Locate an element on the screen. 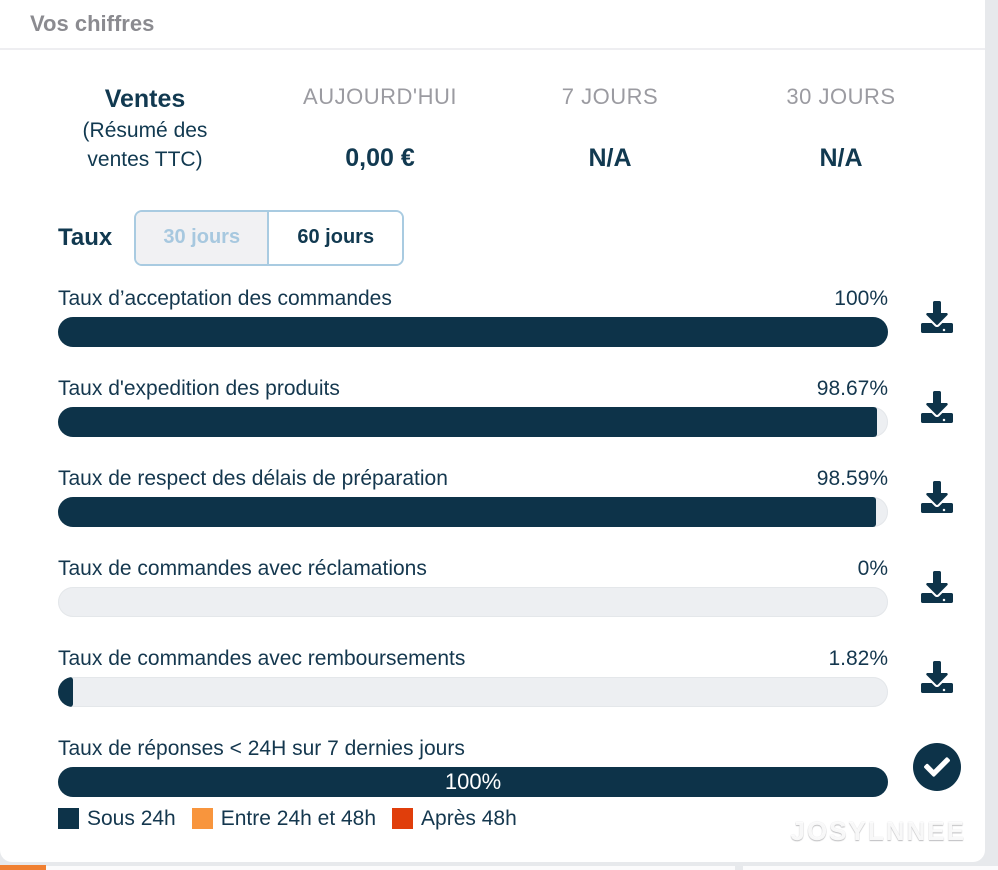  rate-bar-track: 100% is located at coordinates (473, 782).